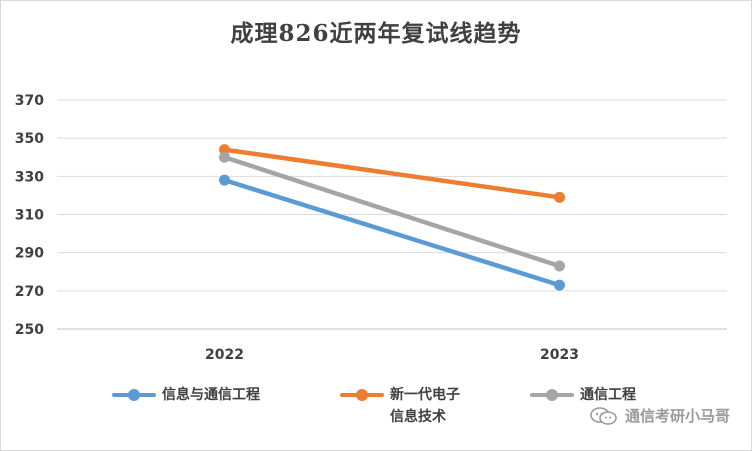  Describe the element at coordinates (677, 416) in the screenshot. I see `watermark-text: 通信考研小马哥` at that location.